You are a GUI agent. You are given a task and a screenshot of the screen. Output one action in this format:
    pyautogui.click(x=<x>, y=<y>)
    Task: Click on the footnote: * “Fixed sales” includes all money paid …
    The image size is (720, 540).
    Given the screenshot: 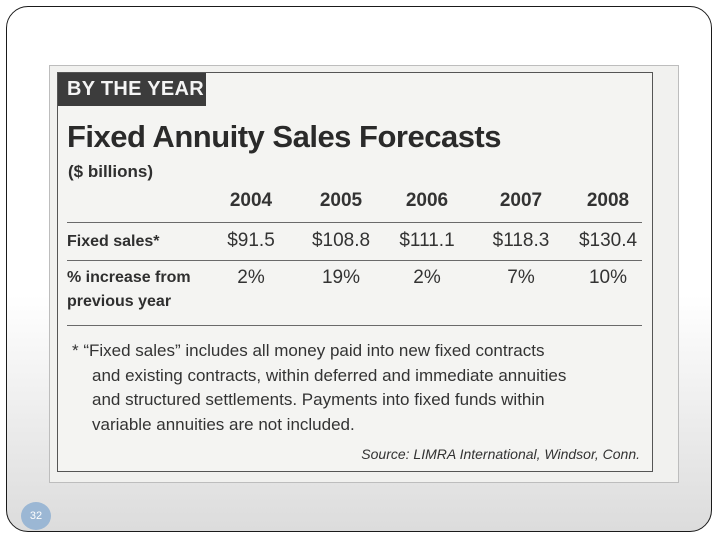 What is the action you would take?
    pyautogui.click(x=357, y=388)
    